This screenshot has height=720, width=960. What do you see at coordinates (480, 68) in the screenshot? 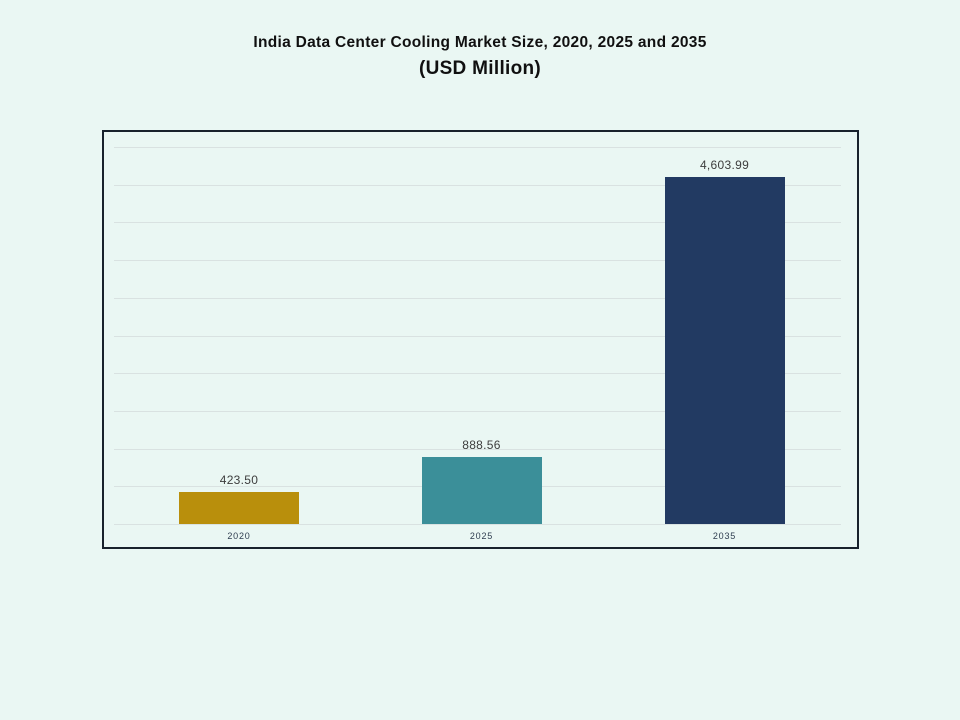
I see `chart-subtitle: (USD Million)` at bounding box center [480, 68].